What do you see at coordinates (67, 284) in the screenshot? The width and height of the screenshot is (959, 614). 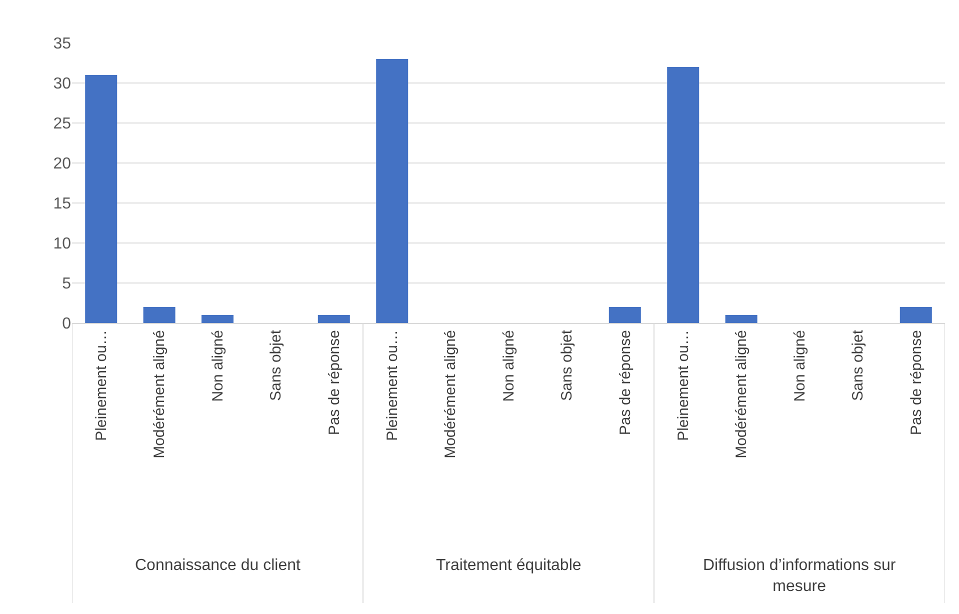 I see `y-tick-label: 5` at bounding box center [67, 284].